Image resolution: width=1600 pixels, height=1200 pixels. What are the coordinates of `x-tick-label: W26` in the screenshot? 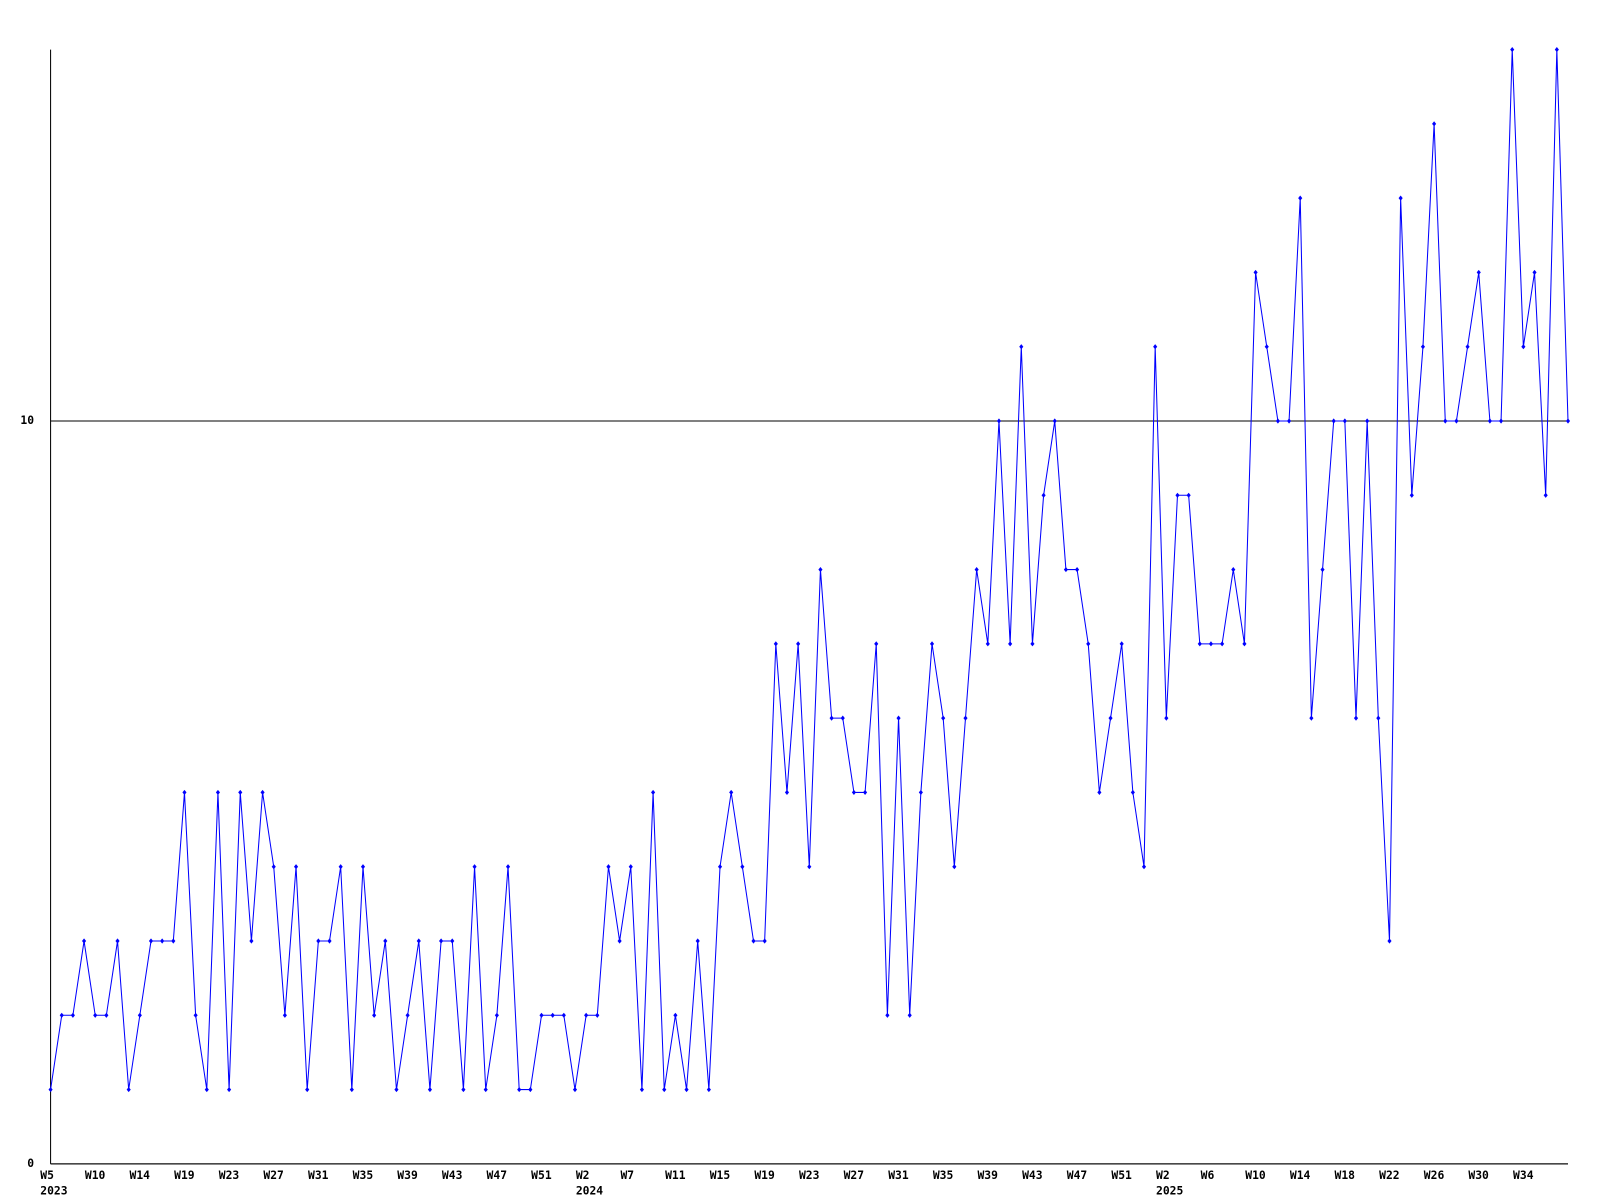 It's located at (1434, 1175).